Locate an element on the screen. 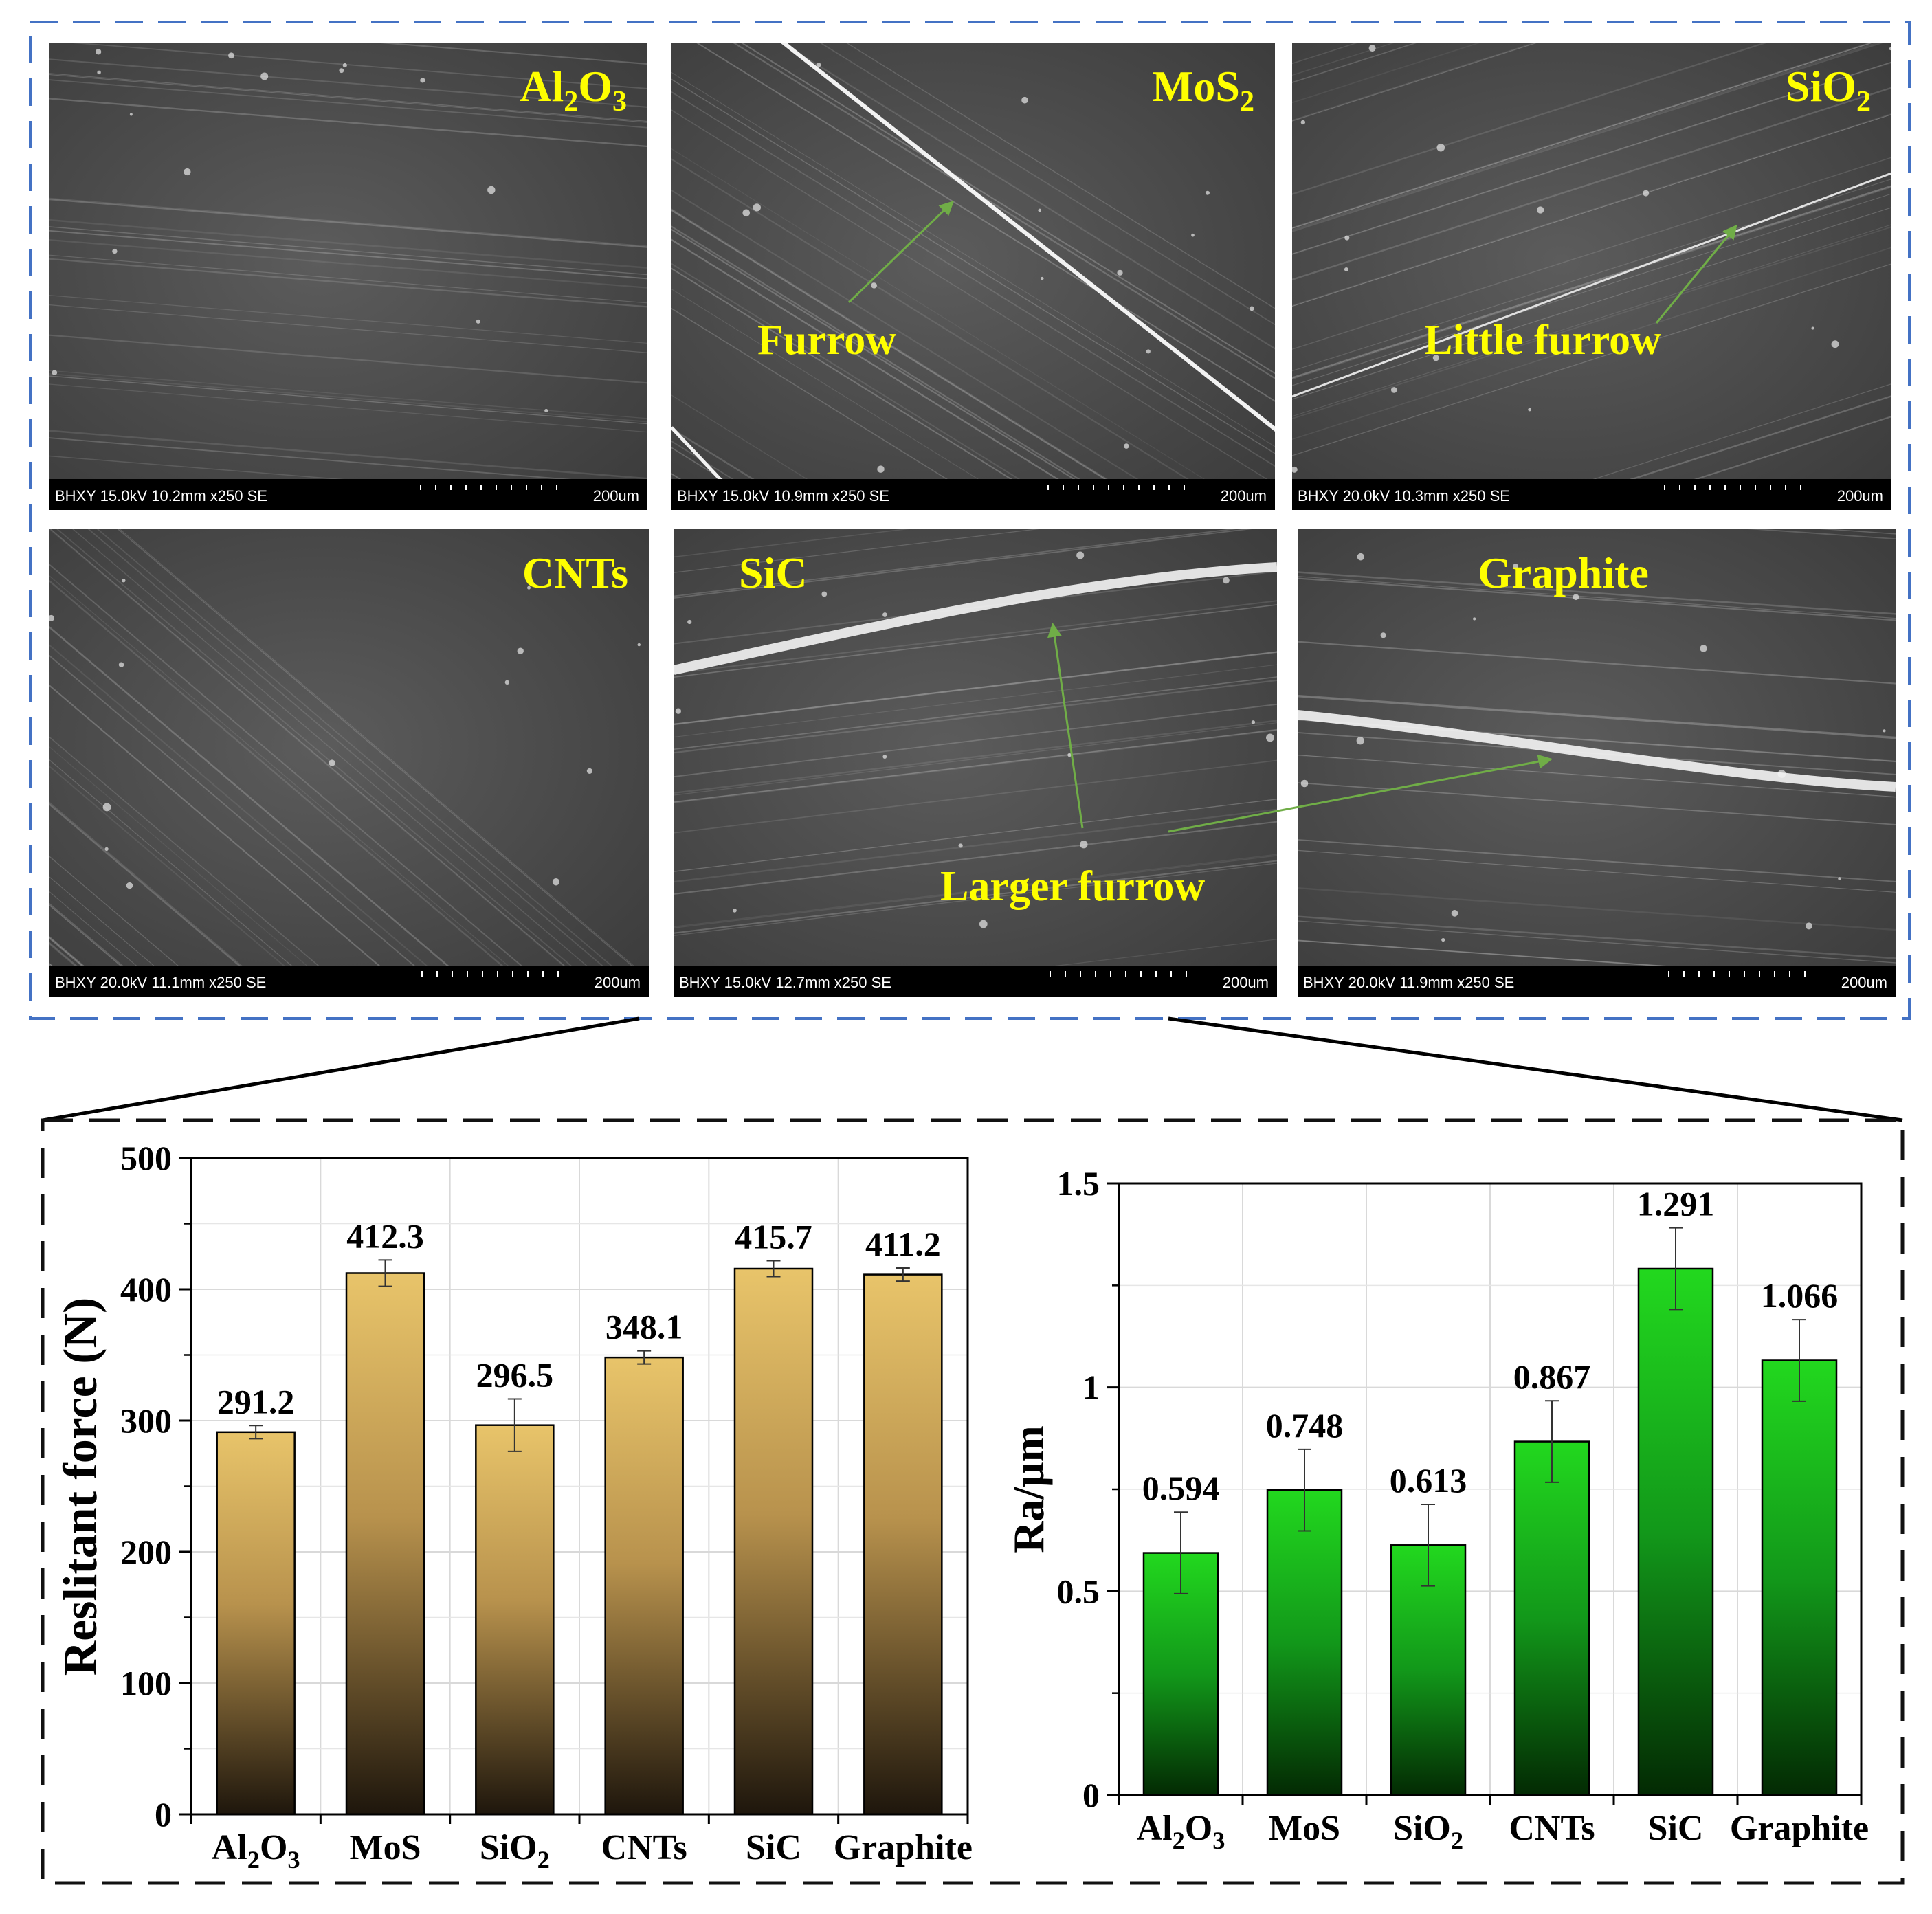 This screenshot has height=1914, width=1932. value-label: 1.291 is located at coordinates (1676, 1204).